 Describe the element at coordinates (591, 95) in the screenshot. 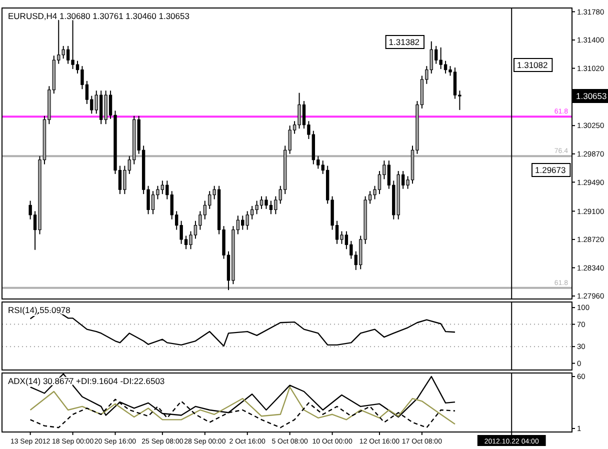

I see `text: 1.30653` at that location.